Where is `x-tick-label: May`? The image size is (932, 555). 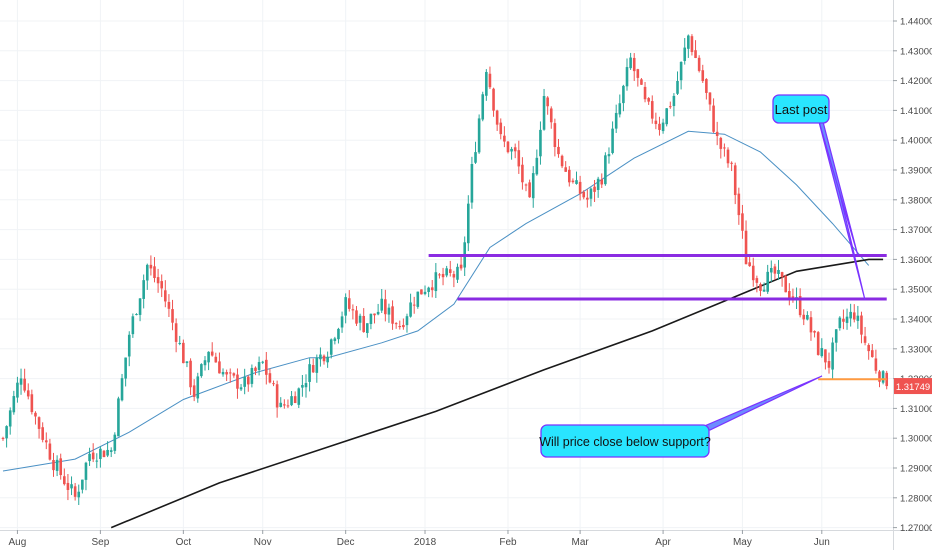 x-tick-label: May is located at coordinates (742, 542).